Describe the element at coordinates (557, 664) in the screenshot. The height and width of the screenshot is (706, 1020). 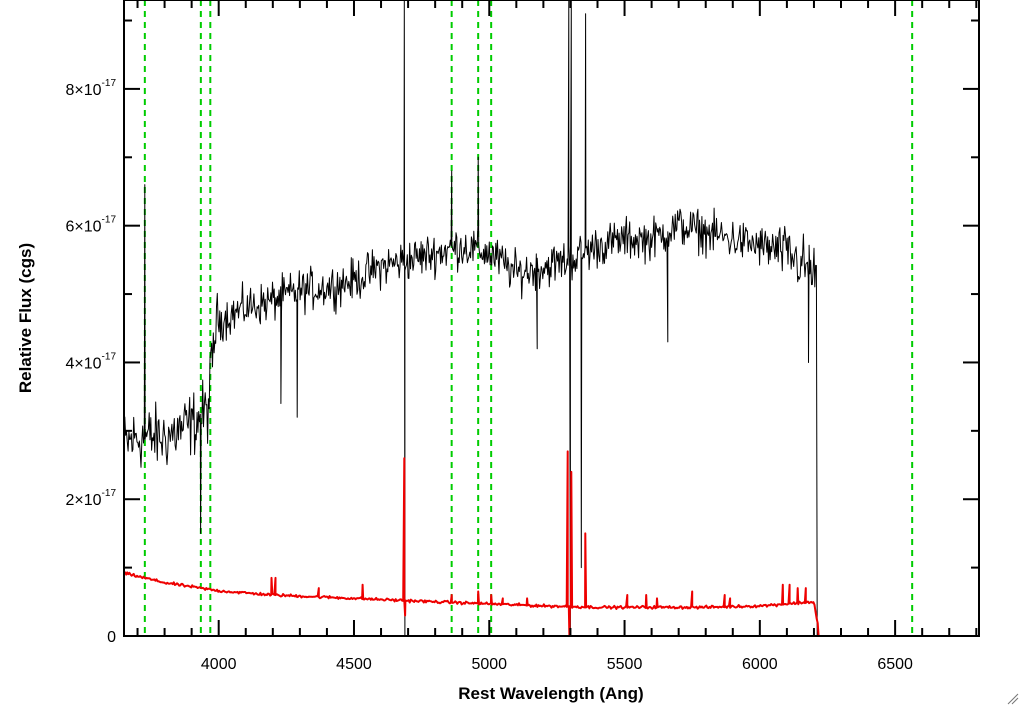
I see `x-tick-labels: 4000 4500 5000 5500 6000 6500` at that location.